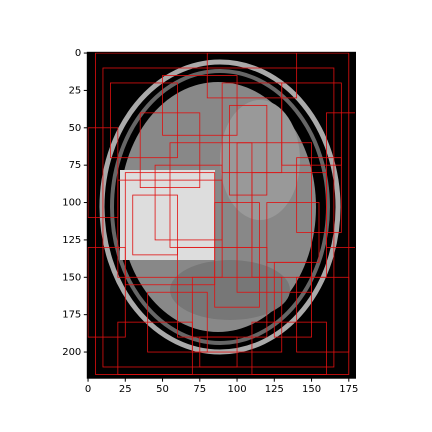  I want to click on y-tick-label: 25, so click(75, 90).